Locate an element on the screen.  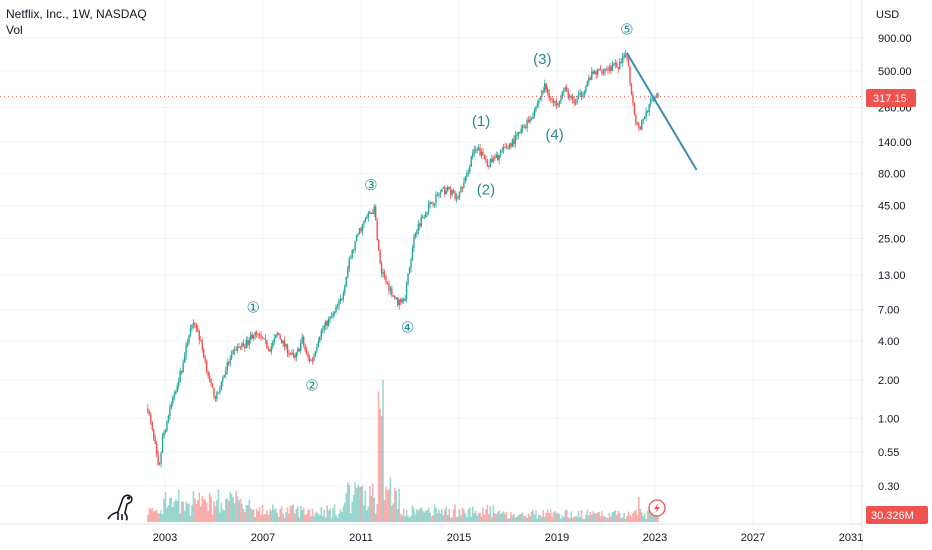
projection-line is located at coordinates (661, 111).